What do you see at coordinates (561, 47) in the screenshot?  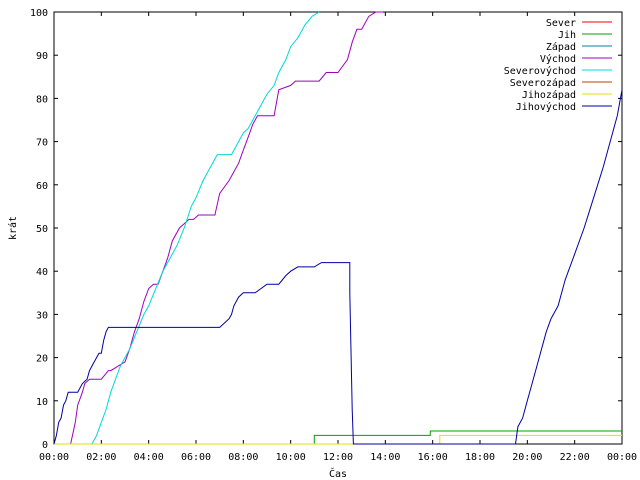 I see `legend-label: Západ` at bounding box center [561, 47].